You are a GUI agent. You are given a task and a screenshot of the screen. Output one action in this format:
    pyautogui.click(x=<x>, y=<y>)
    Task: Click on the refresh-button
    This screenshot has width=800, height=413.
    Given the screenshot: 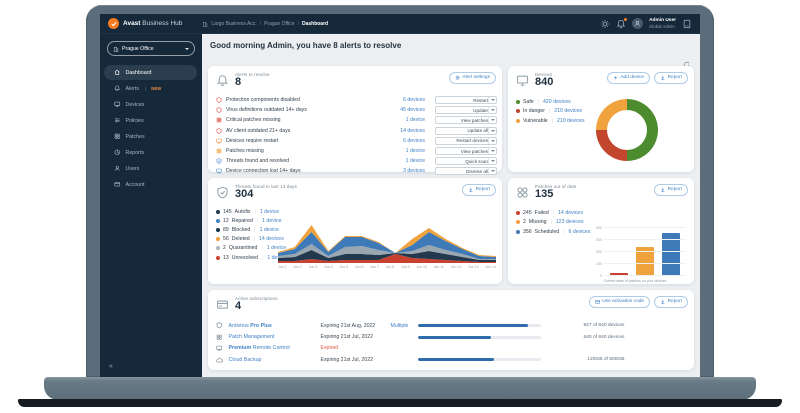 What is the action you would take?
    pyautogui.click(x=686, y=61)
    